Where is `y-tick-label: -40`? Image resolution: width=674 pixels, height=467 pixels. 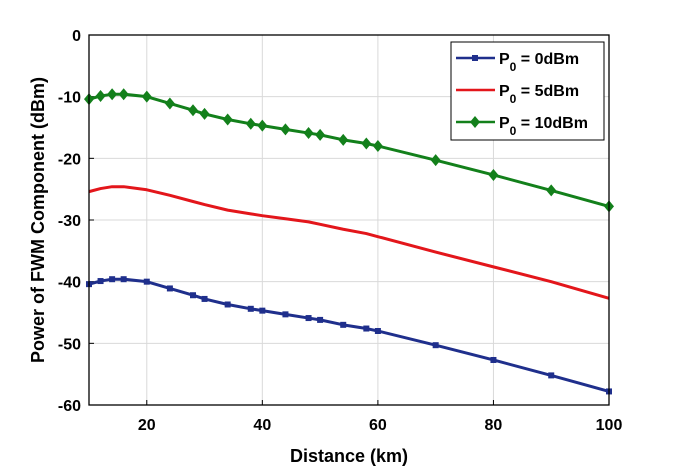
y-tick-label: -40 is located at coordinates (69, 283).